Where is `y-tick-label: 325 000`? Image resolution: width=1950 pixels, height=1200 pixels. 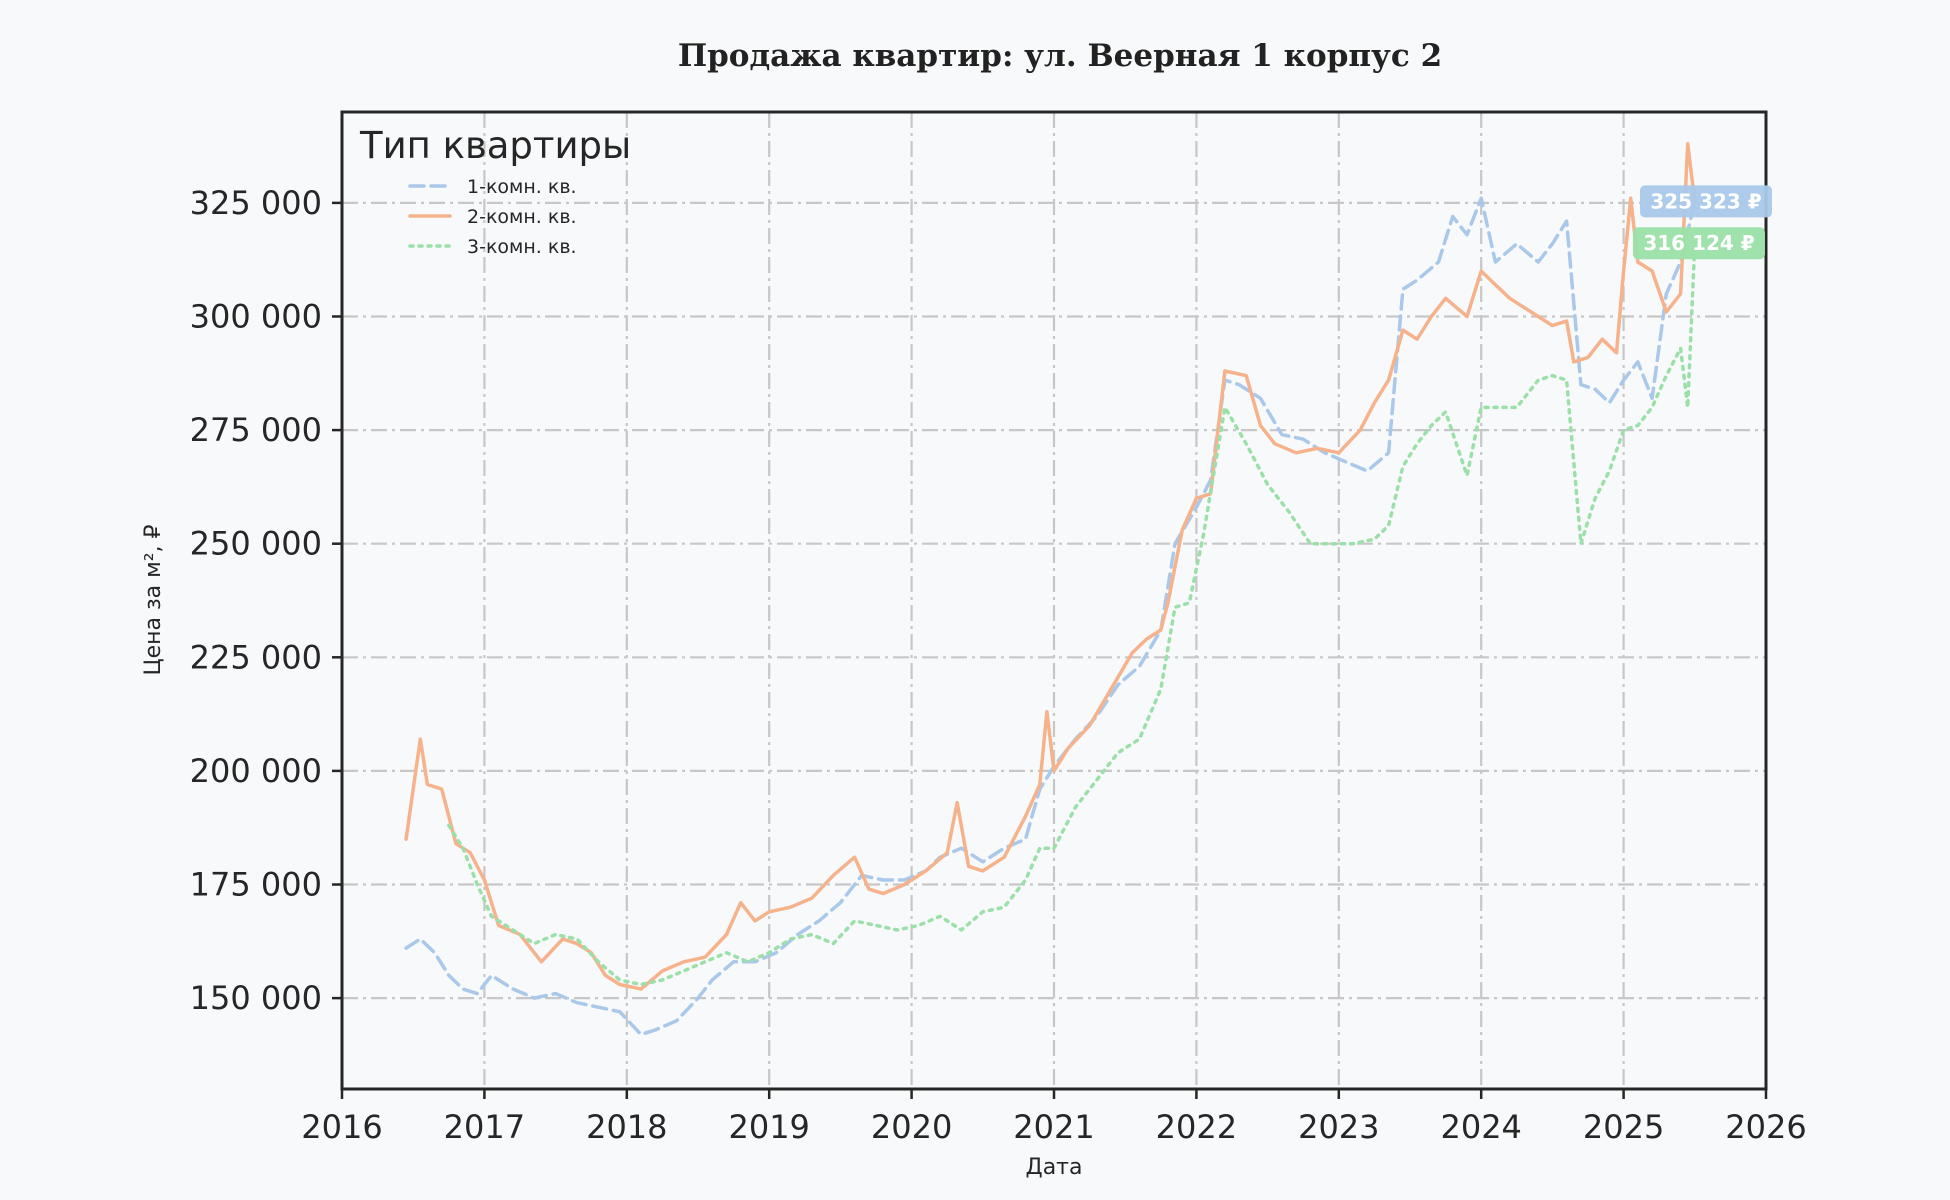 y-tick-label: 325 000 is located at coordinates (256, 203).